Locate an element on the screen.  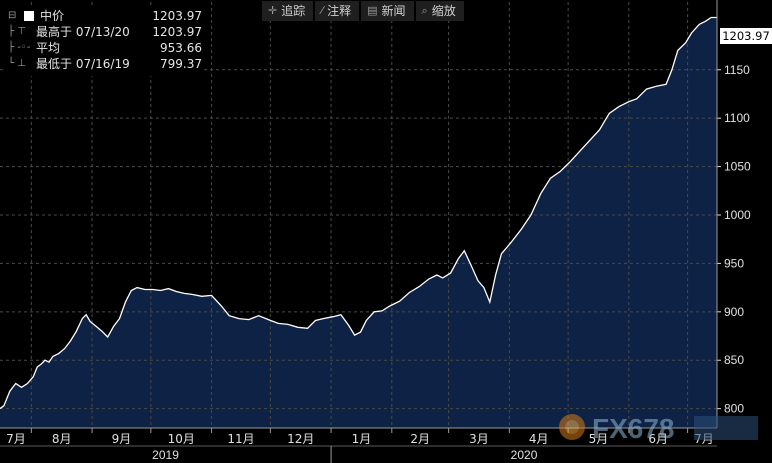
x-month-label: 6月 is located at coordinates (658, 439).